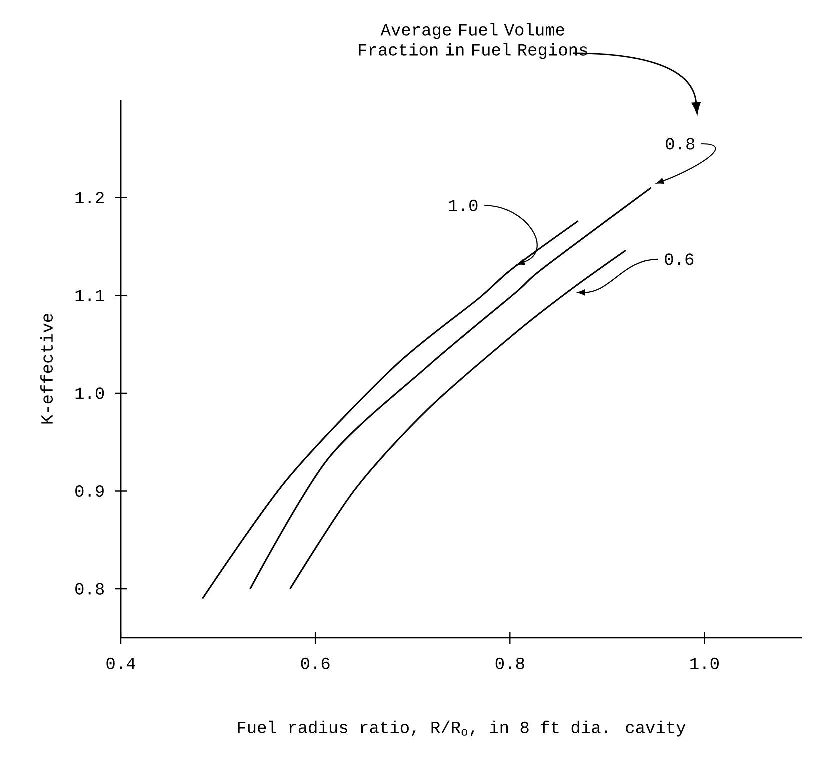 This screenshot has width=826, height=771. I want to click on y-tick-label: 1.1, so click(90, 296).